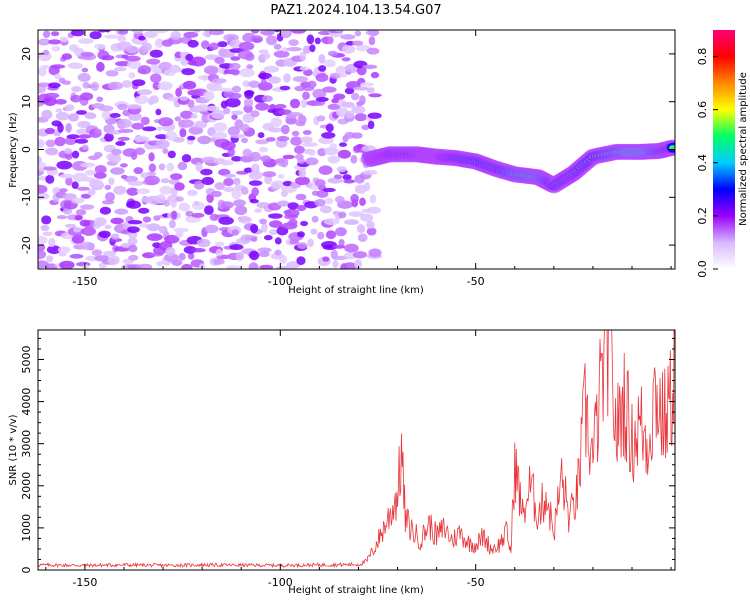 The image size is (750, 600). What do you see at coordinates (280, 281) in the screenshot?
I see `heatmap-x-tick-label: -100` at bounding box center [280, 281].